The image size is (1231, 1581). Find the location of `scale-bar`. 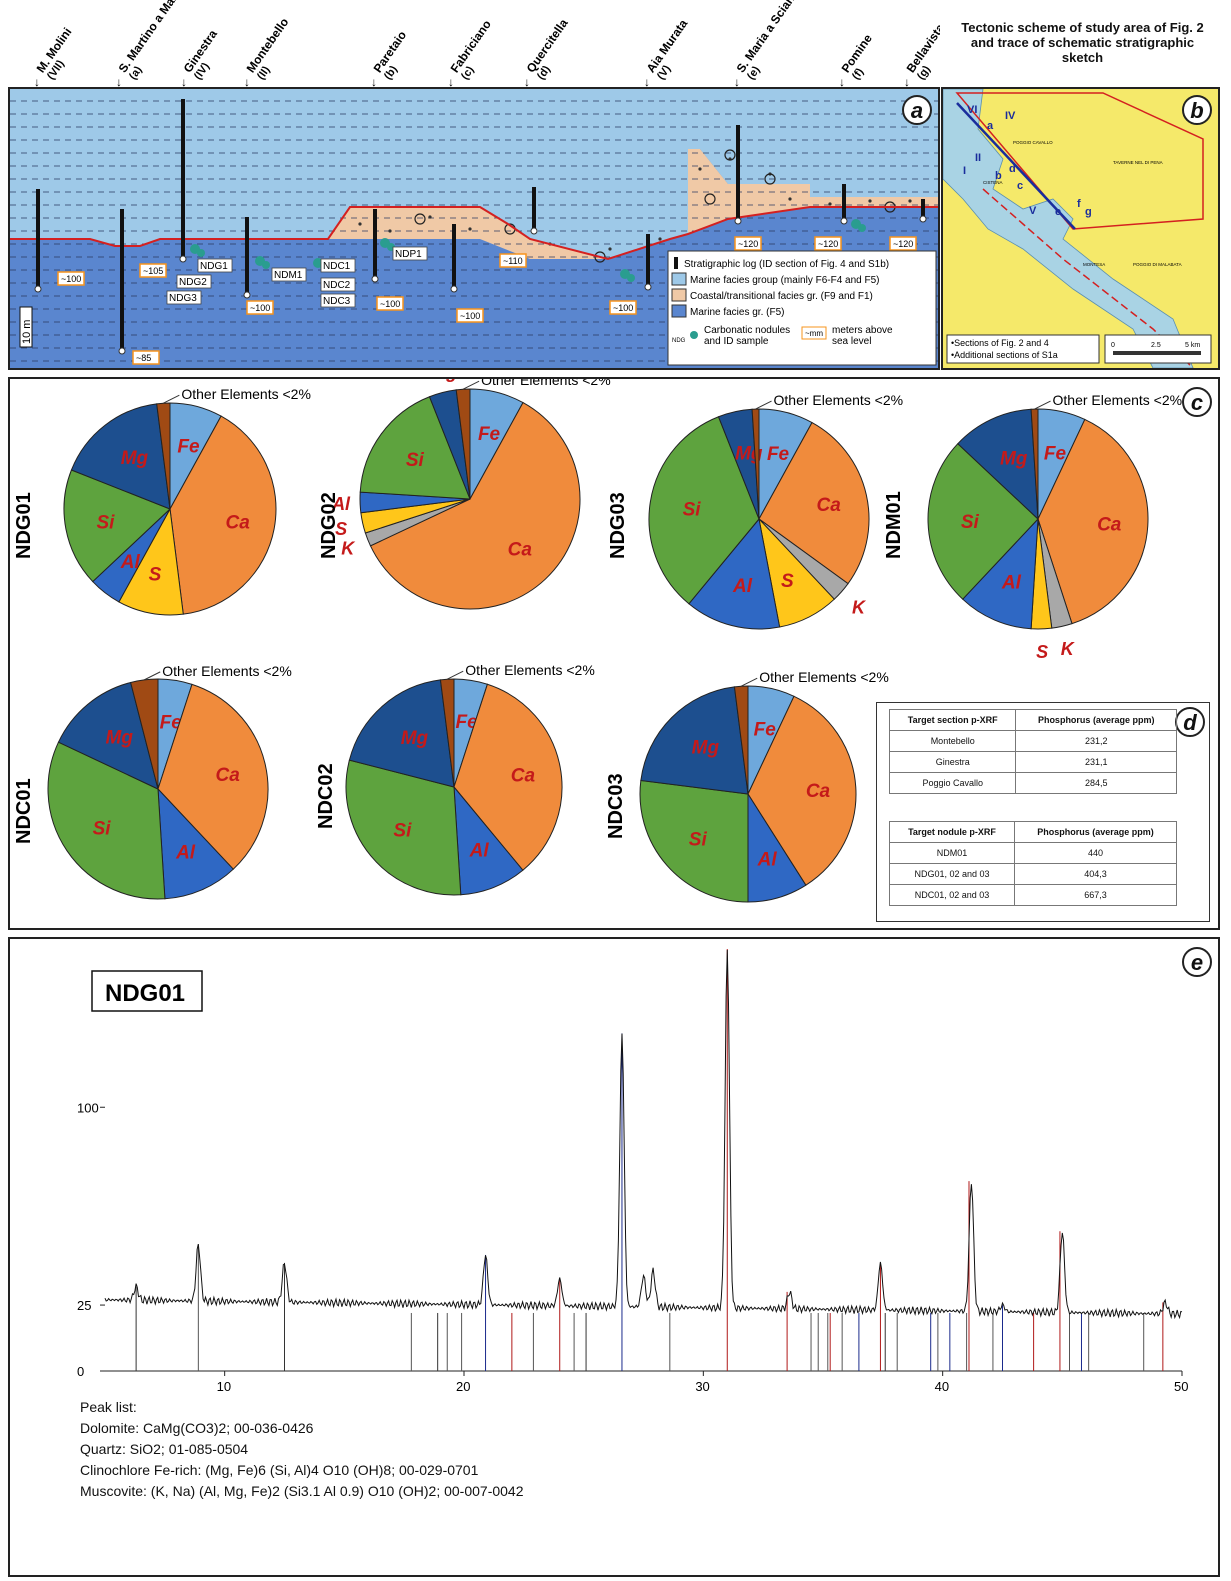

scale-bar is located at coordinates (1157, 353).